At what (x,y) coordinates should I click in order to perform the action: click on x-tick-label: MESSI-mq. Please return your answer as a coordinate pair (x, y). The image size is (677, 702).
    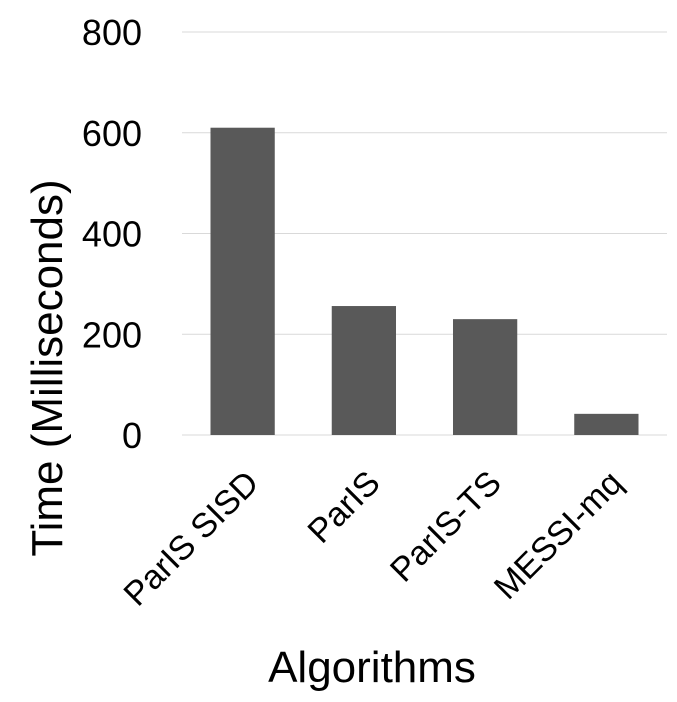
    Looking at the image, I should click on (558, 535).